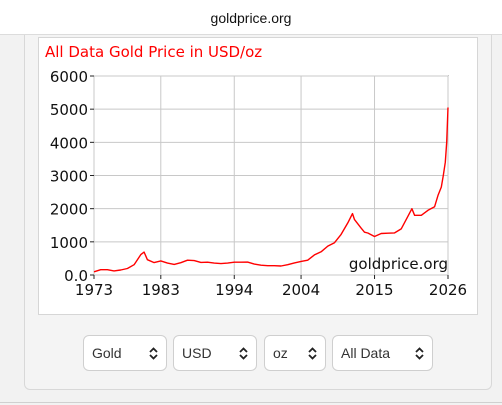 The image size is (502, 405). I want to click on y-tick-label: 2000, so click(69, 210).